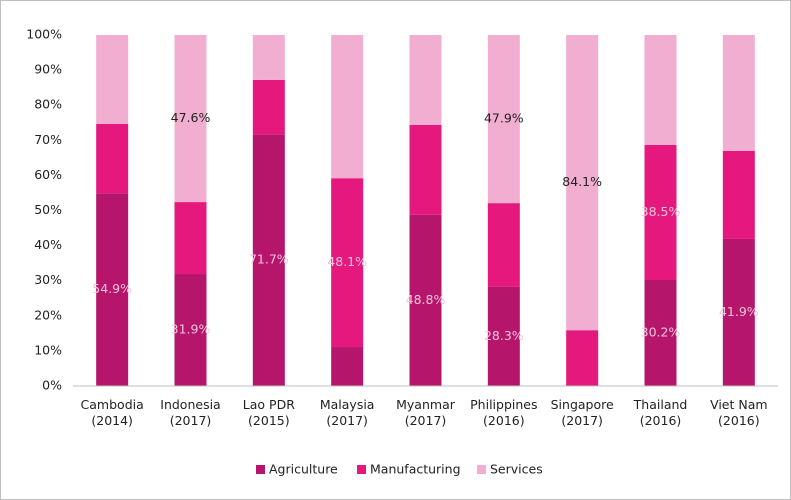 Image resolution: width=791 pixels, height=500 pixels. What do you see at coordinates (48, 139) in the screenshot?
I see `y-tick-label: 70%` at bounding box center [48, 139].